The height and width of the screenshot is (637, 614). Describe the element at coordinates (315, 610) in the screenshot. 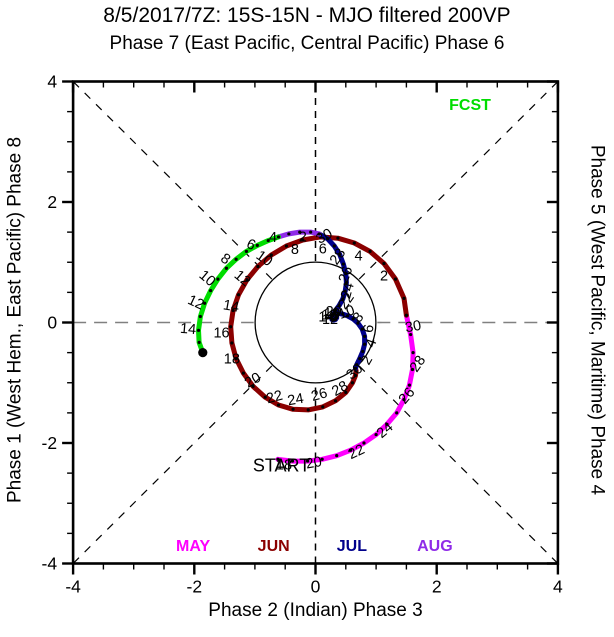

I see `x-axis-label: Phase 2 (Indian) Phase 3` at that location.